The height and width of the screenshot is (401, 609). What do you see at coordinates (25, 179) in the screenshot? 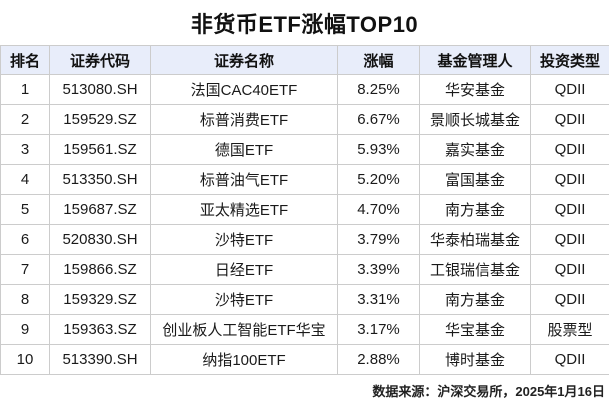
I see `cell-rank: 4` at bounding box center [25, 179].